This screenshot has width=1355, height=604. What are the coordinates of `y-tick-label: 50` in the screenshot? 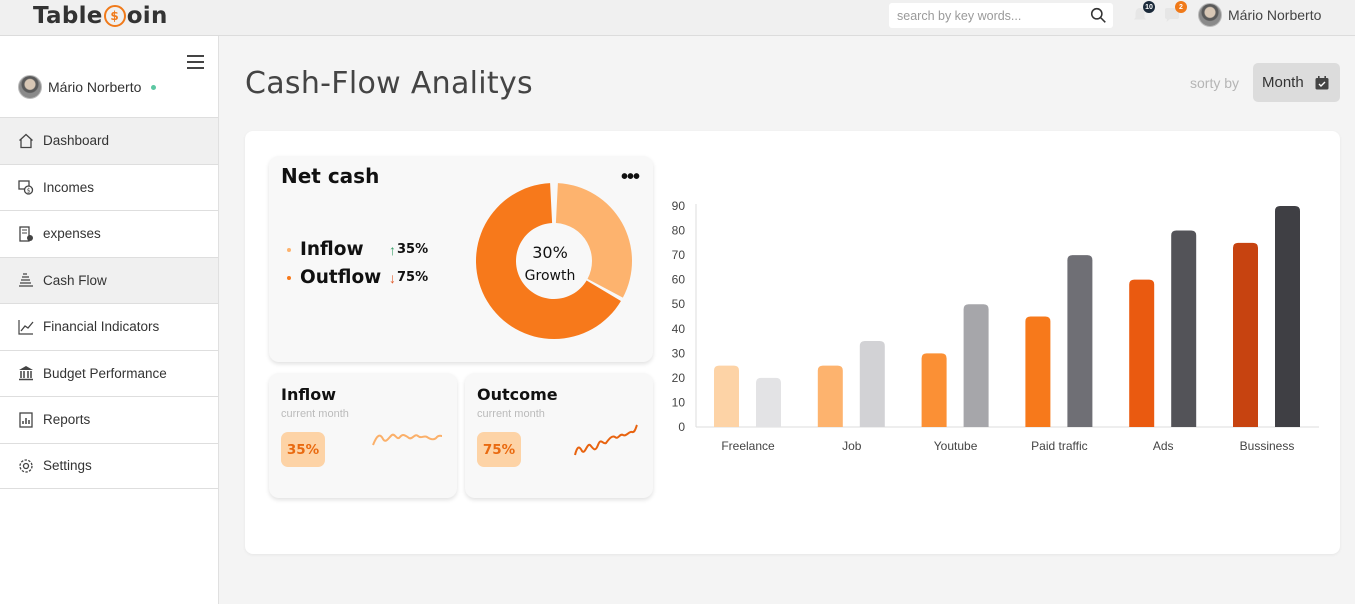 It's located at (679, 304).